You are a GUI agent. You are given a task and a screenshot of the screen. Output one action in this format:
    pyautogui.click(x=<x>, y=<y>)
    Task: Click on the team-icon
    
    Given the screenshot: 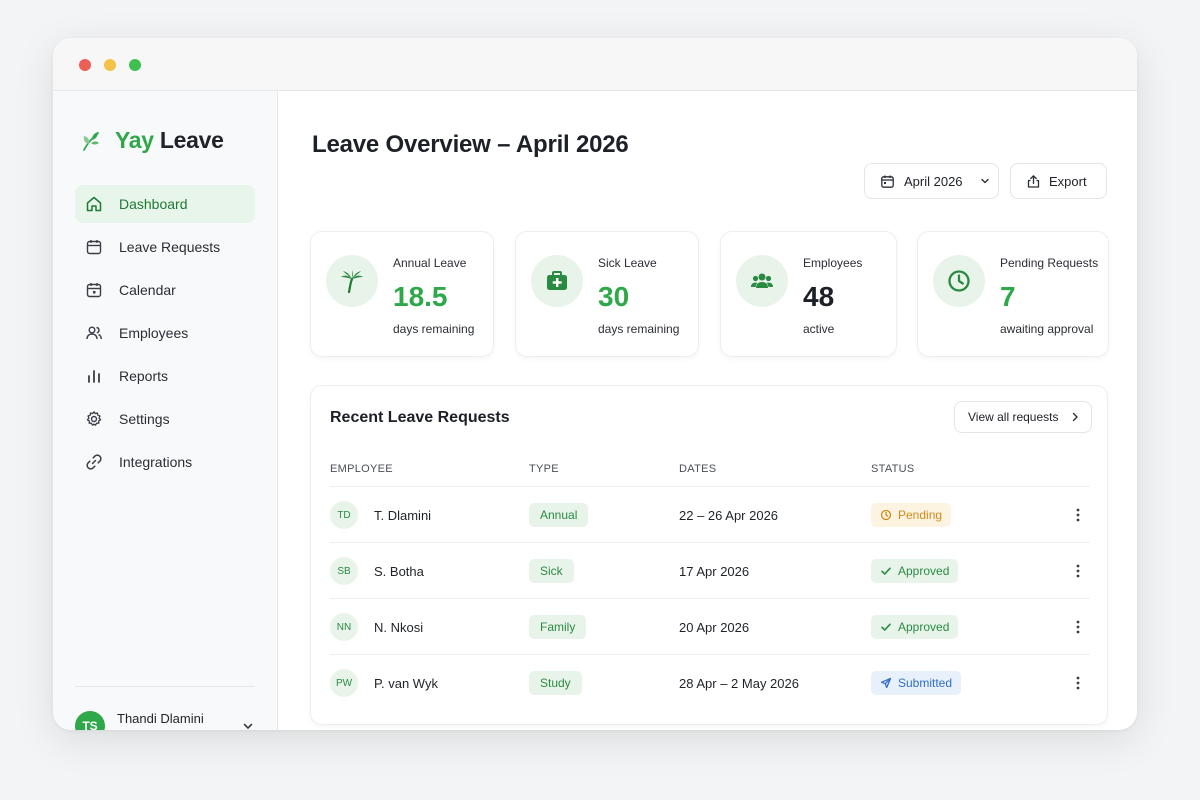 What is the action you would take?
    pyautogui.click(x=762, y=281)
    